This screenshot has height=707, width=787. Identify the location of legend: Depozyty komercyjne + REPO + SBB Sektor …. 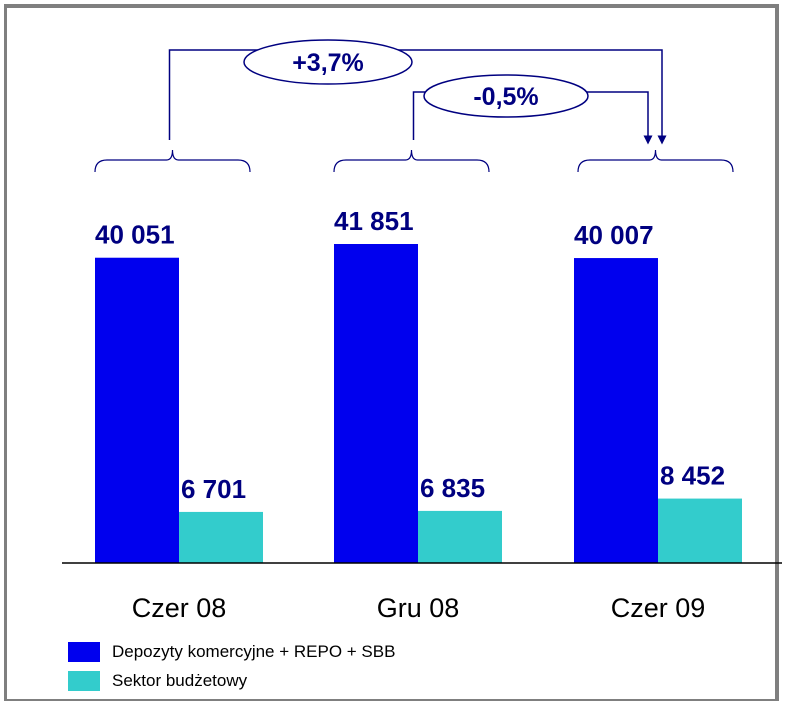
(231, 666).